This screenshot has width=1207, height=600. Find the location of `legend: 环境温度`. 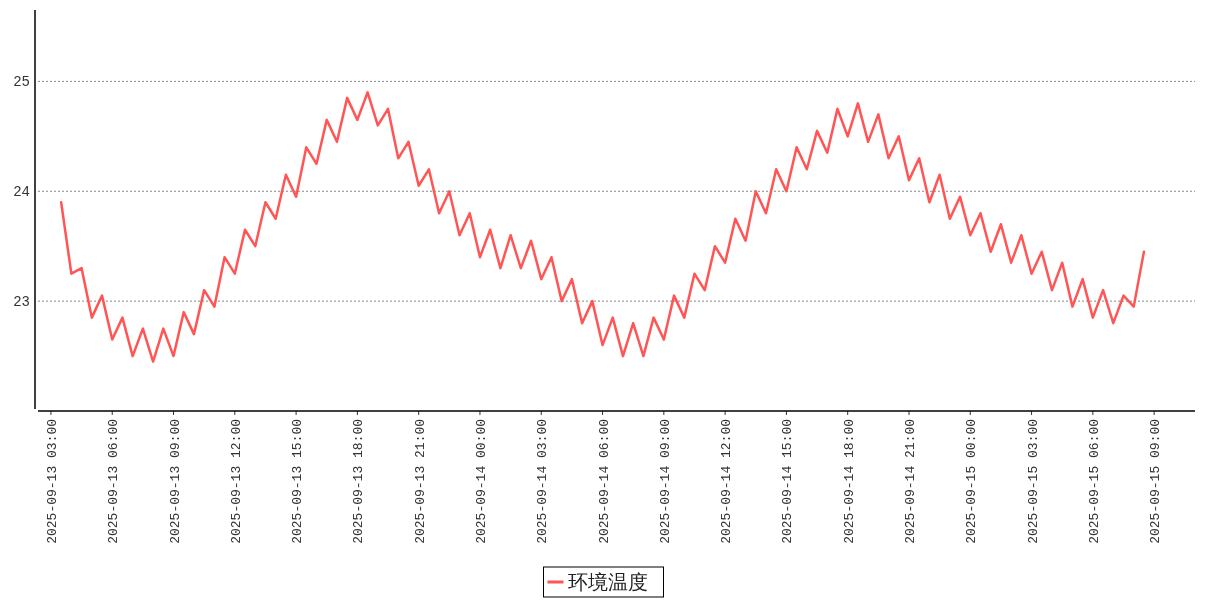

legend: 环境温度 is located at coordinates (603, 582).